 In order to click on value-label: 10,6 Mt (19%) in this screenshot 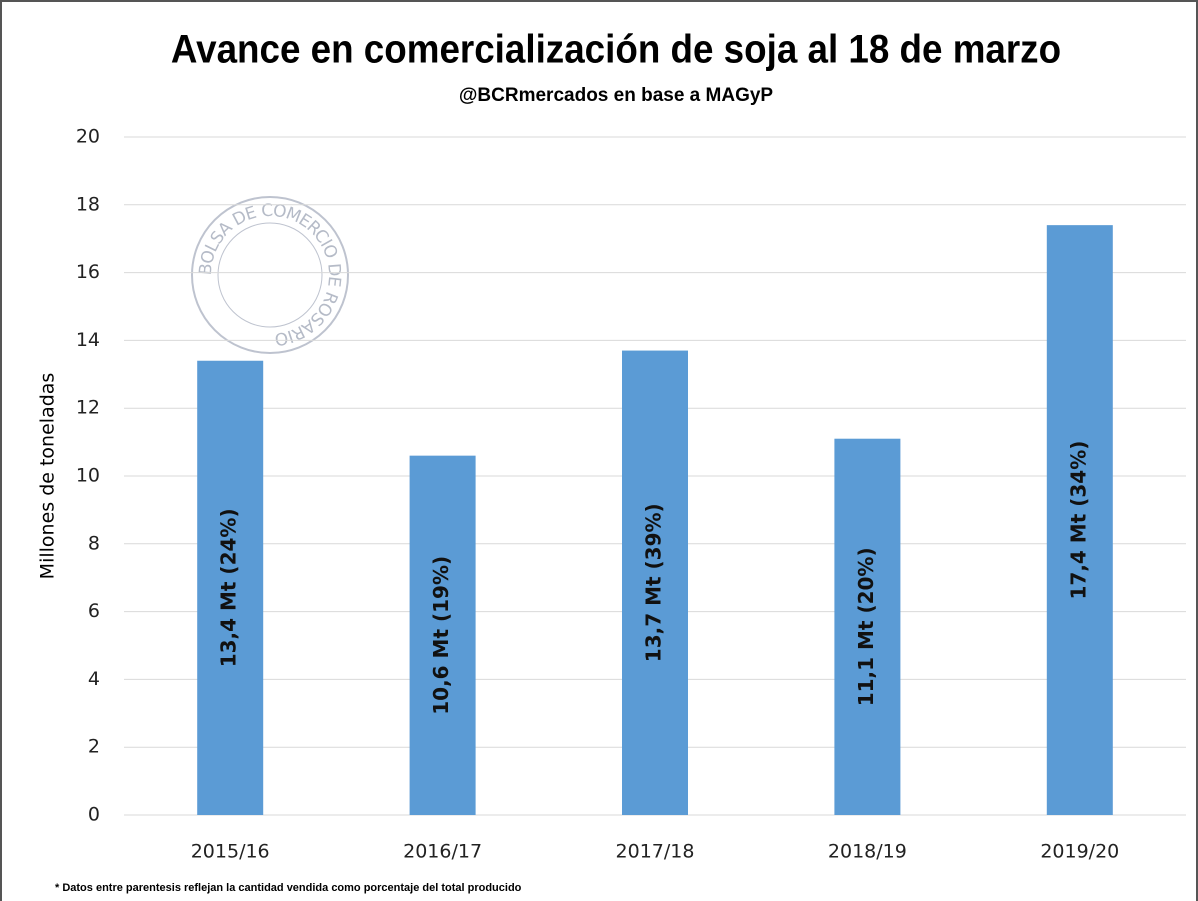, I will do `click(441, 635)`.